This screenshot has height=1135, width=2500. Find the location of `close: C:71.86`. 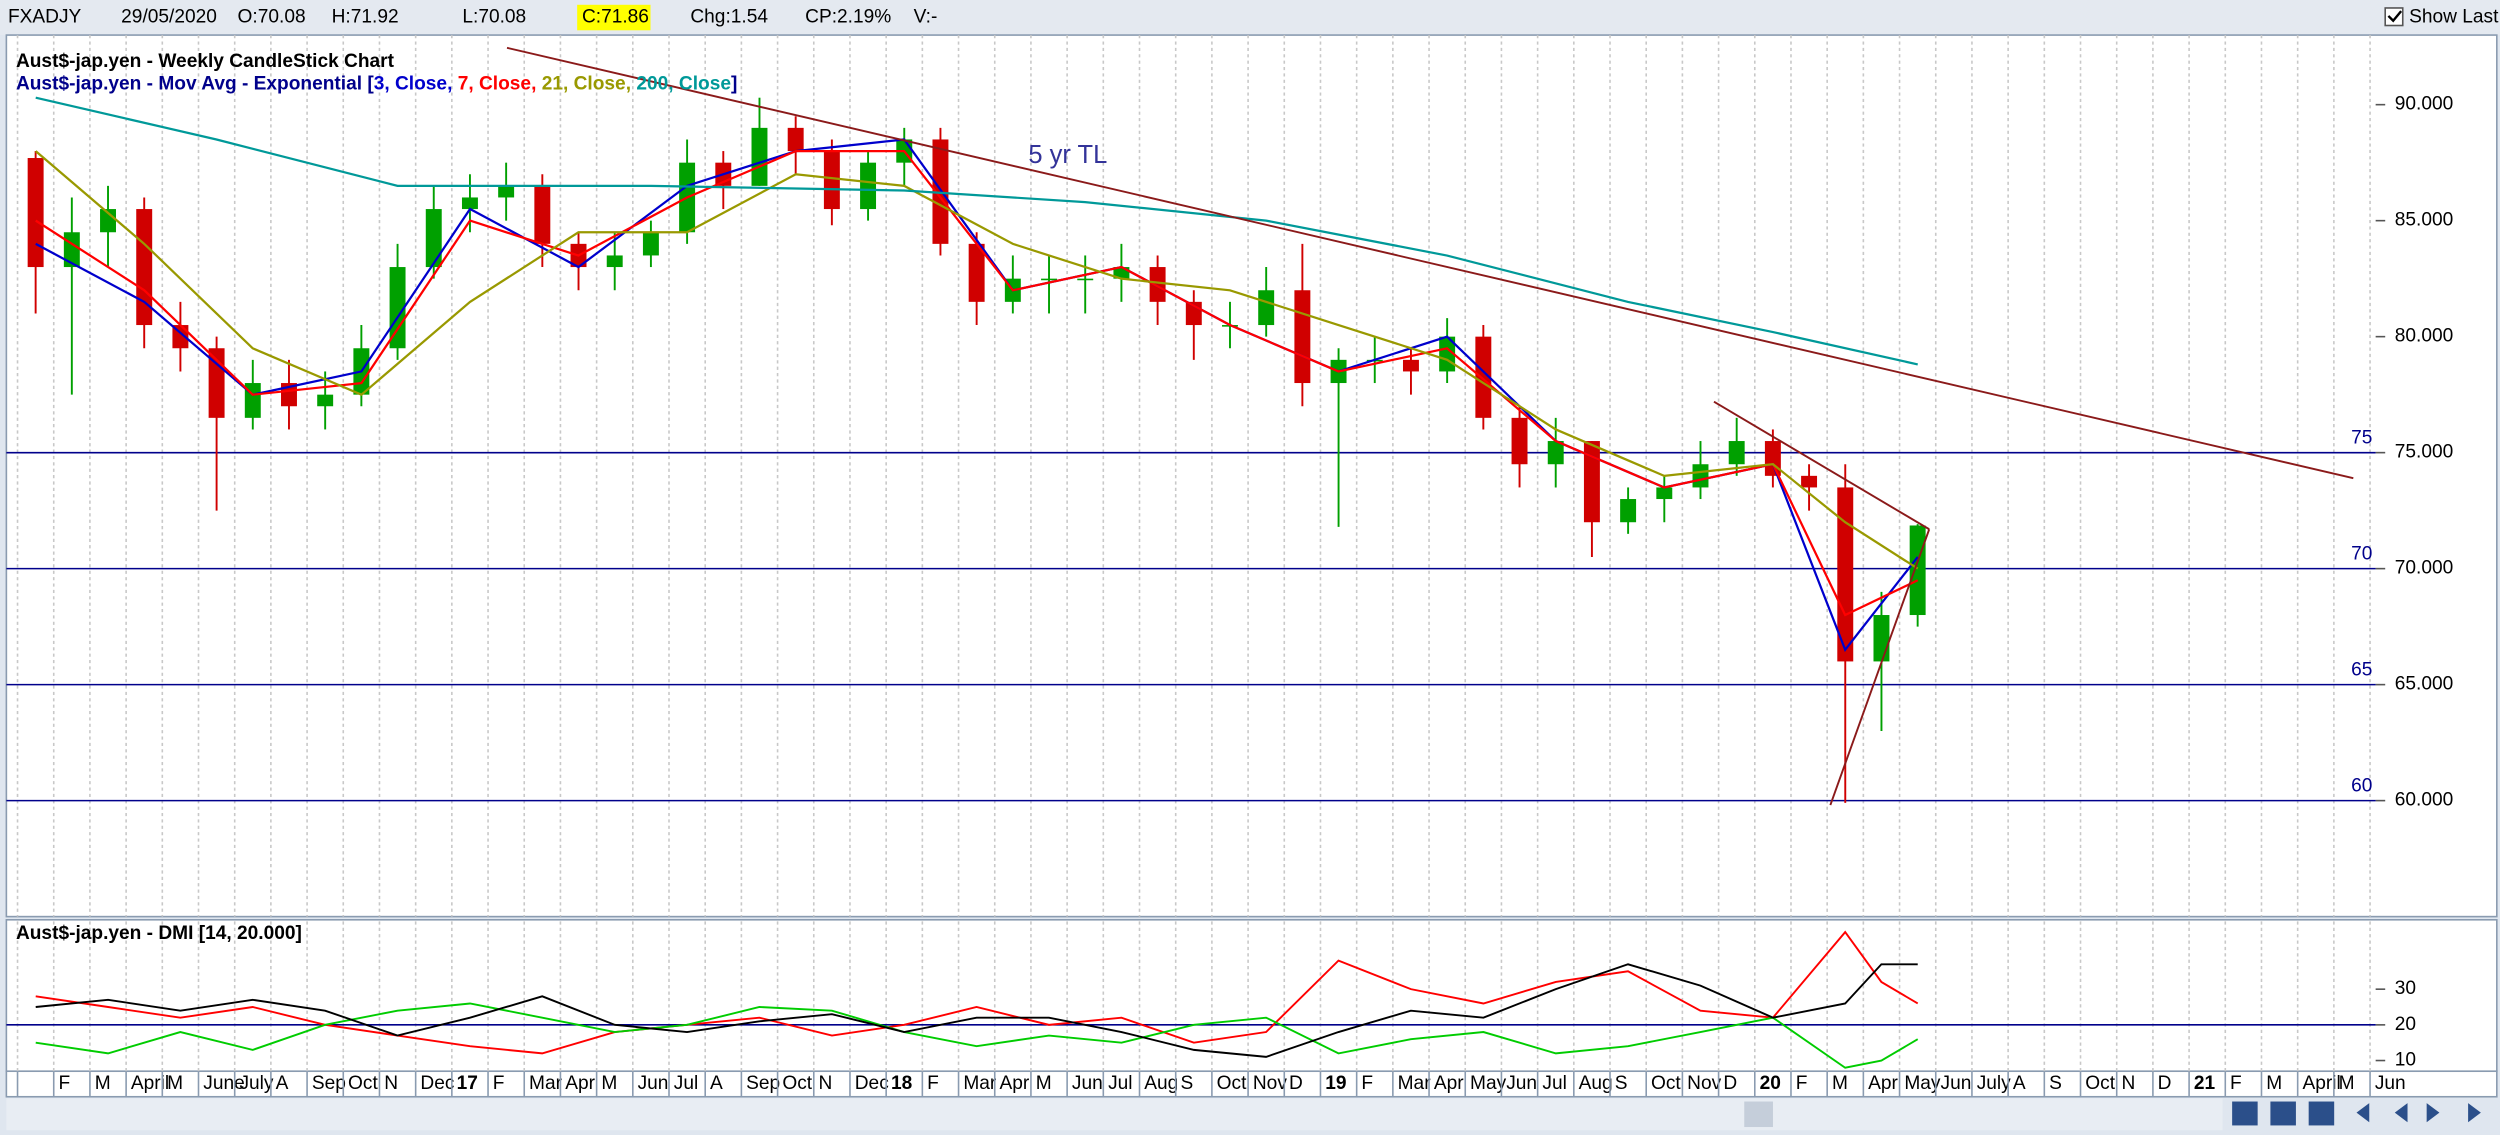

close: C:71.86 is located at coordinates (615, 17).